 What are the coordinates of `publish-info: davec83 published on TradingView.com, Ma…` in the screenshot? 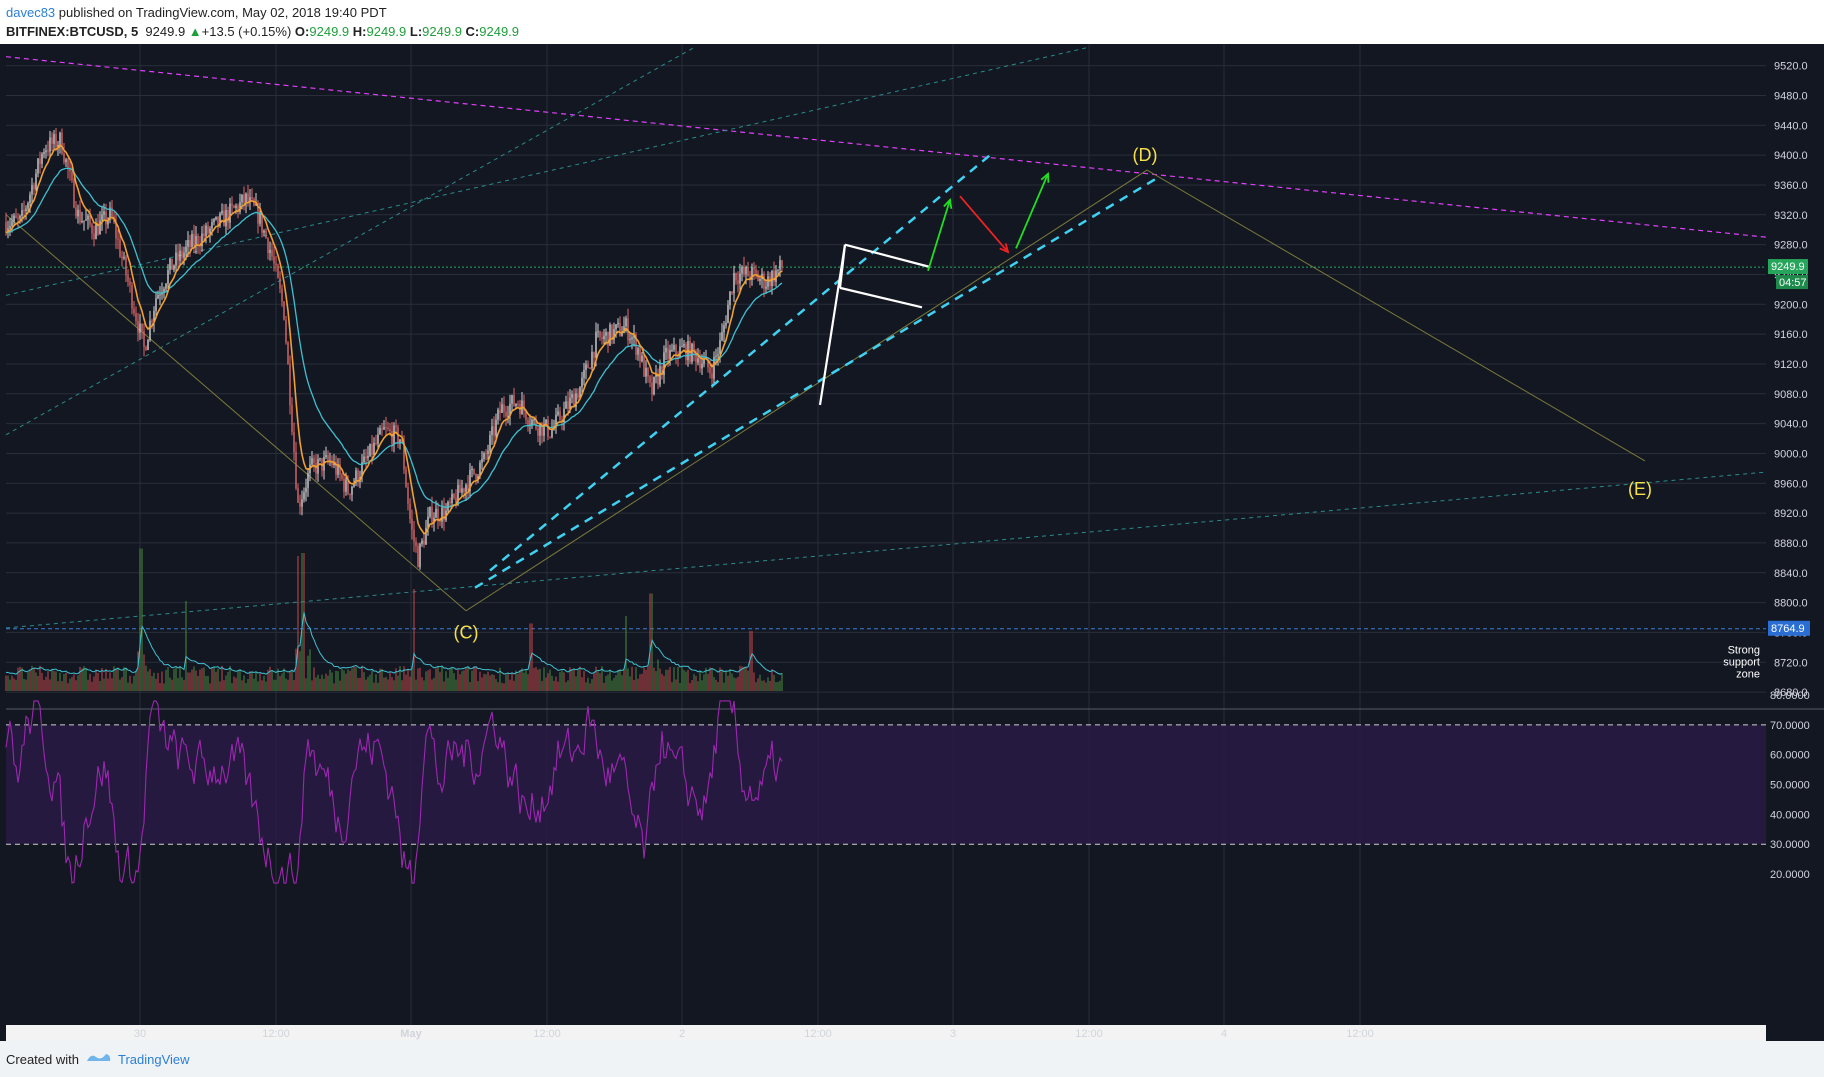 It's located at (196, 12).